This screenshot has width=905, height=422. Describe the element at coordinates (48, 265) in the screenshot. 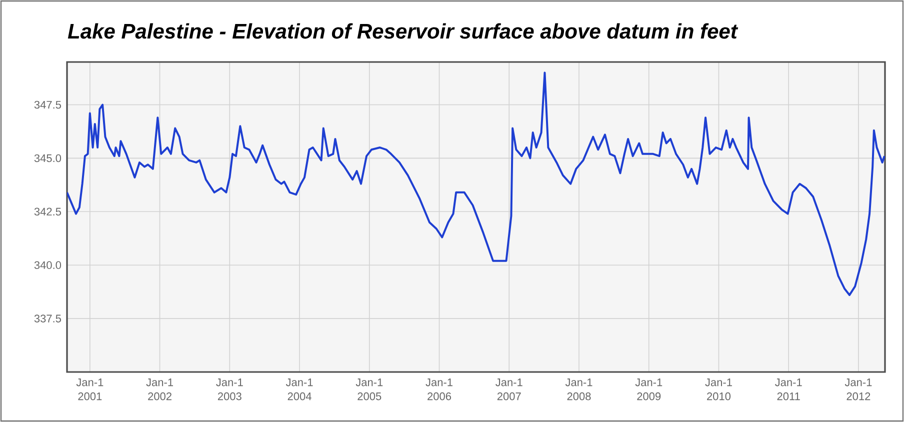

I see `y-tick-label: 340.0` at that location.